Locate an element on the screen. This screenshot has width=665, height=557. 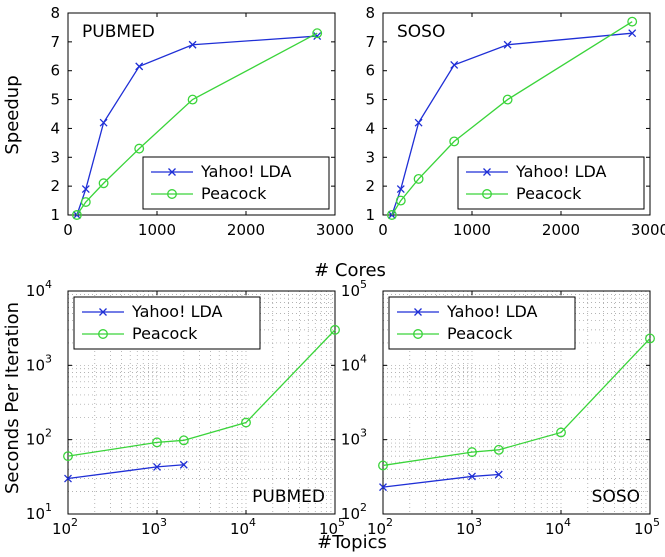
x-tick-label: 10⁵ is located at coordinates (647, 527).